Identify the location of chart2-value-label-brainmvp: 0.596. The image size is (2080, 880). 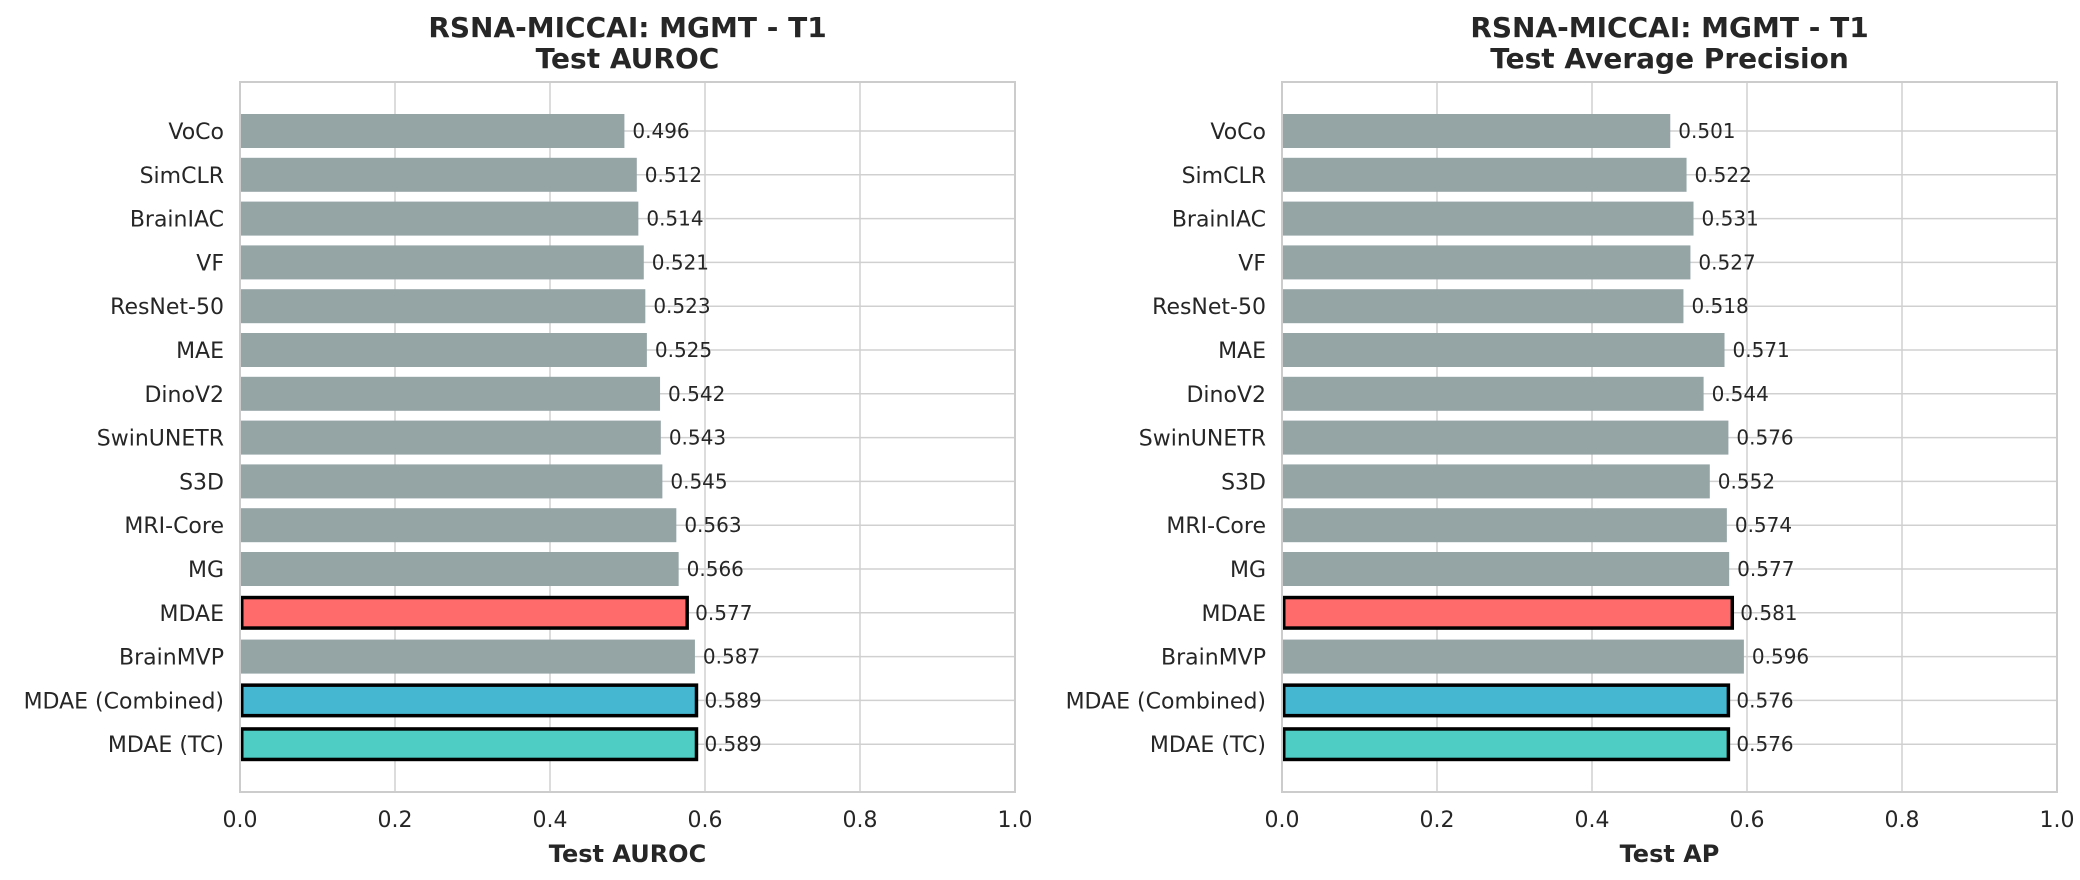
(1780, 657).